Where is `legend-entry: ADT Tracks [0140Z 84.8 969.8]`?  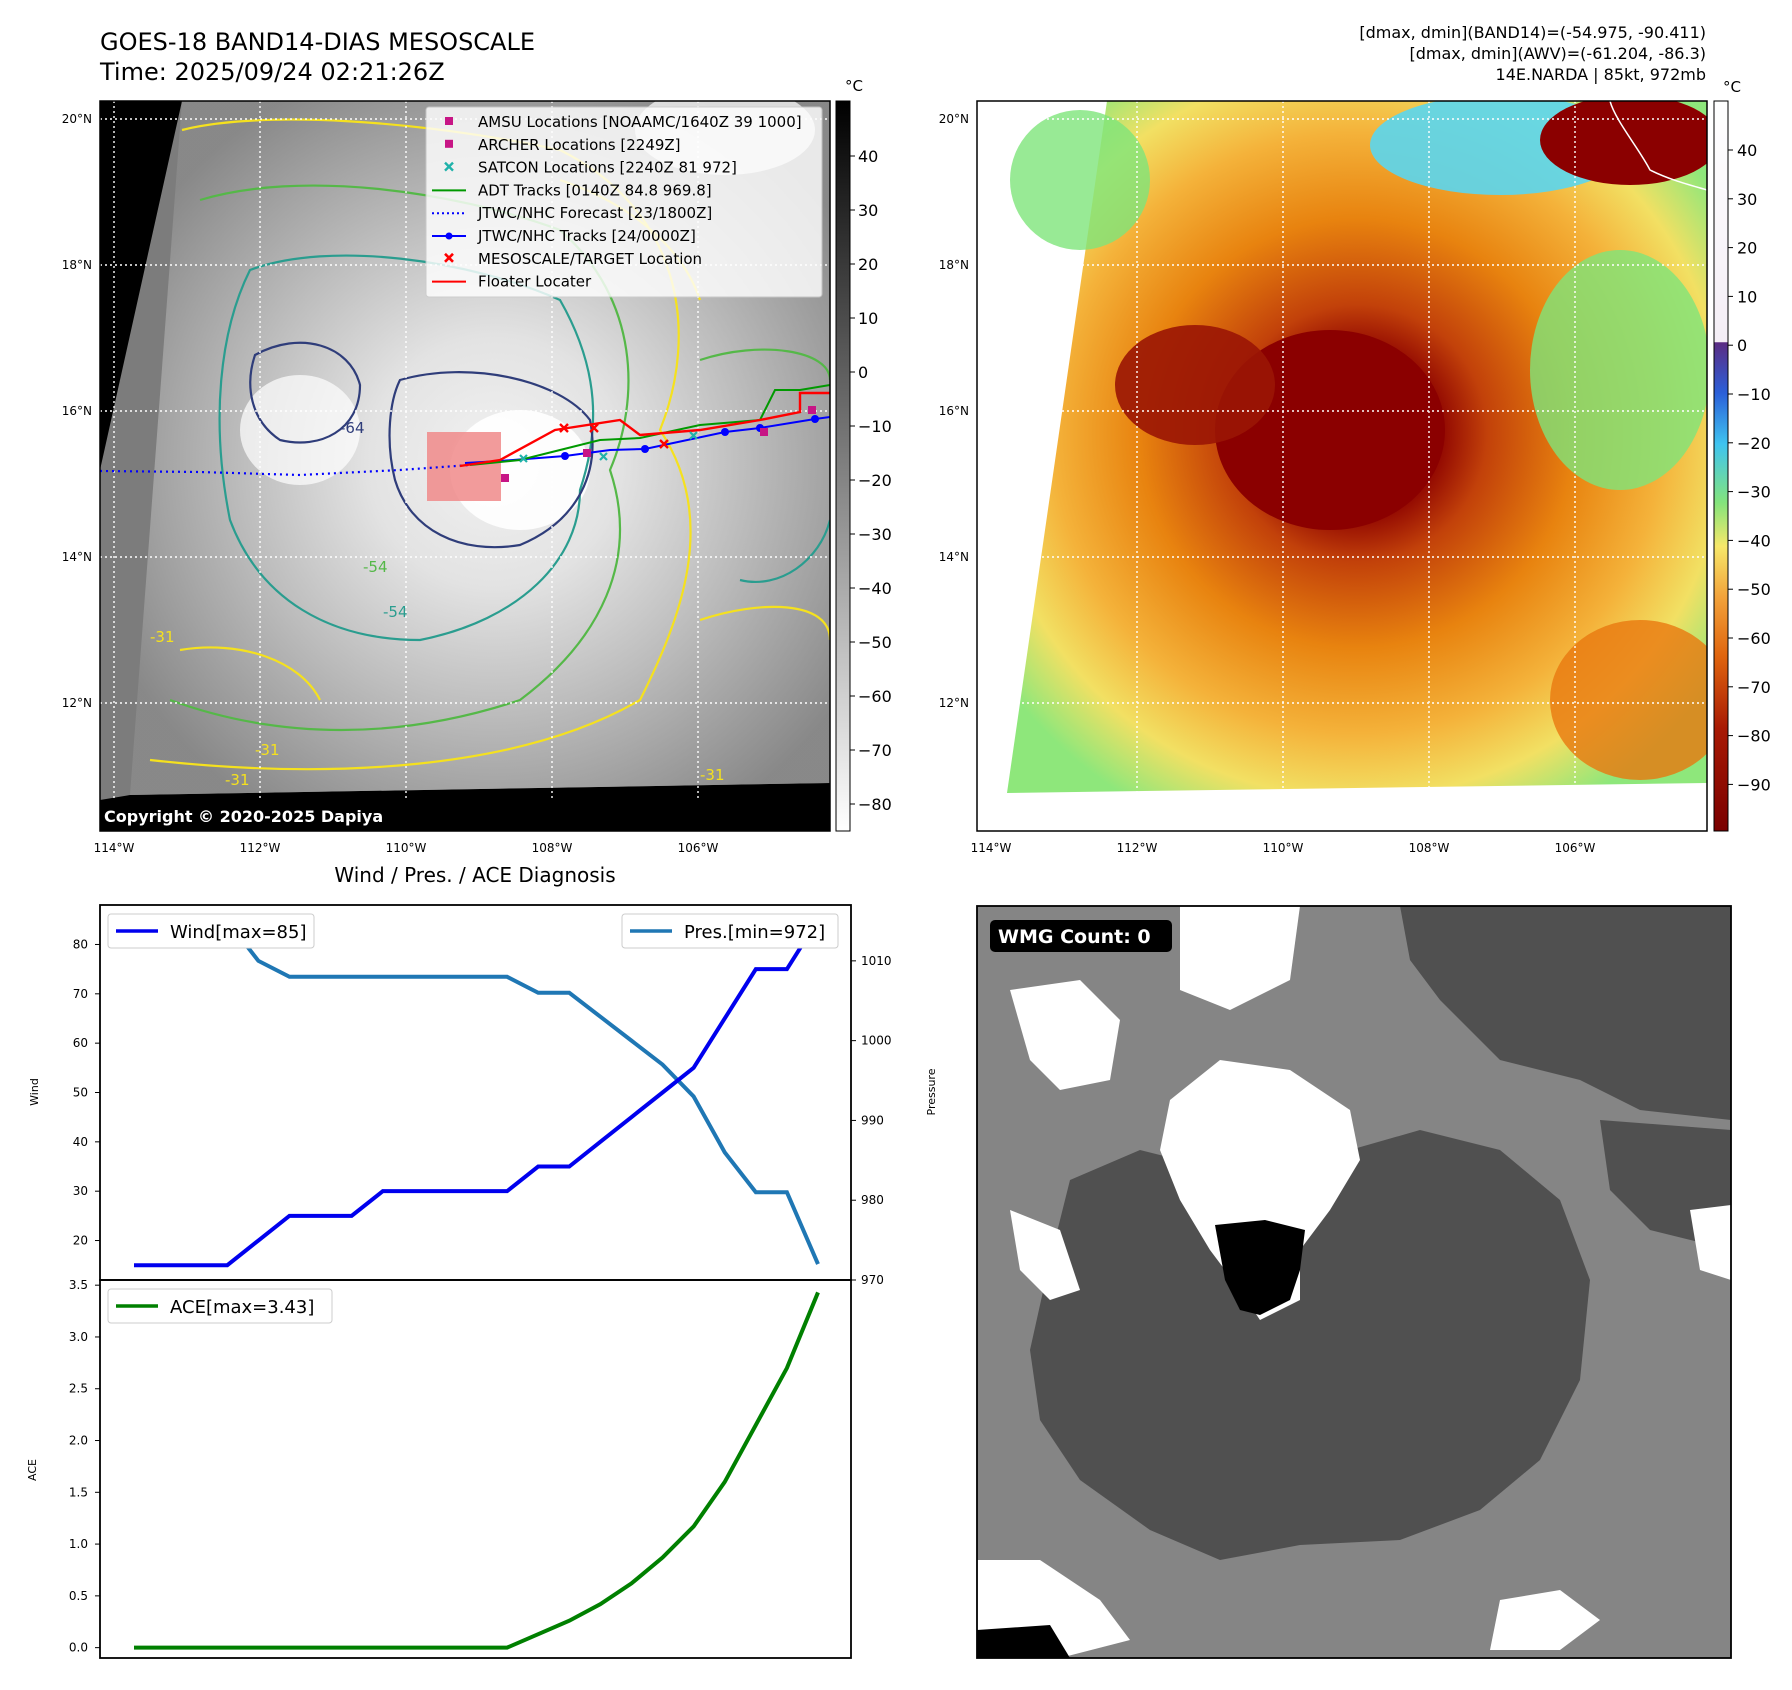
legend-entry: ADT Tracks [0140Z 84.8 969.8] is located at coordinates (572, 190).